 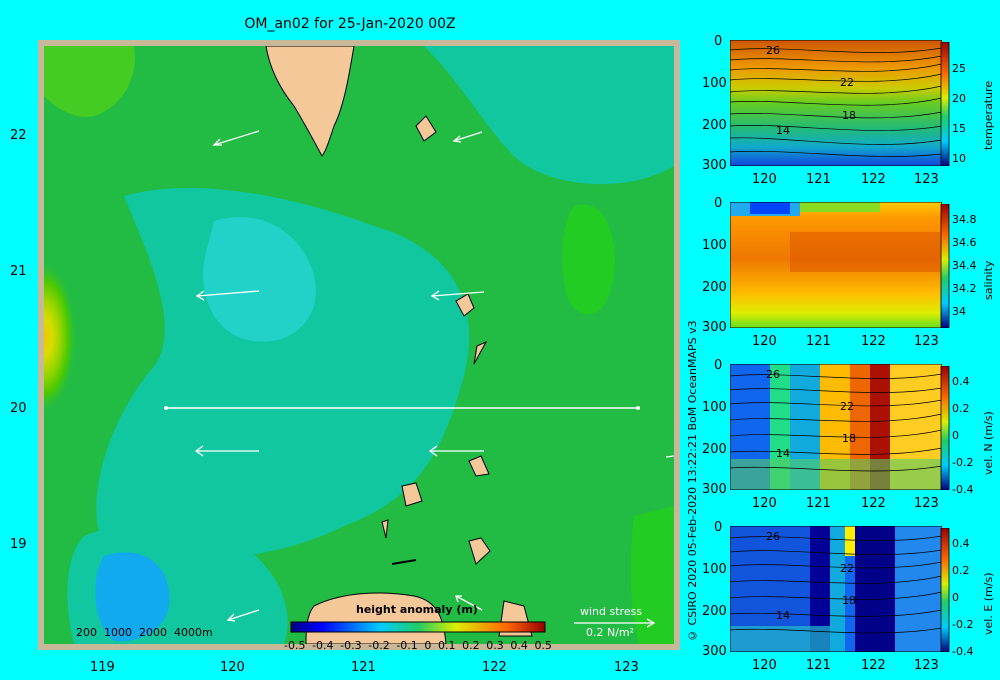 I want to click on height-anomaly-colorbar, so click(x=418, y=627).